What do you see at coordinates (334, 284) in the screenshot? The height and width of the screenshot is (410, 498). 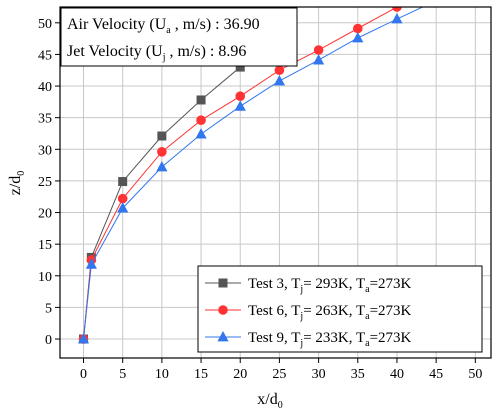 I see `legend-label-part: = 293K, T` at bounding box center [334, 284].